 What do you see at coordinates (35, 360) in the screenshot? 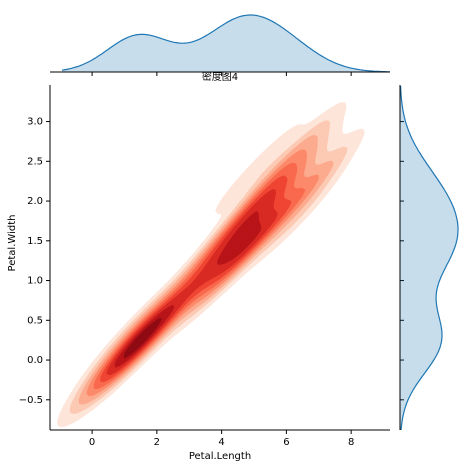
I see `y-tick-label: 0.0` at bounding box center [35, 360].